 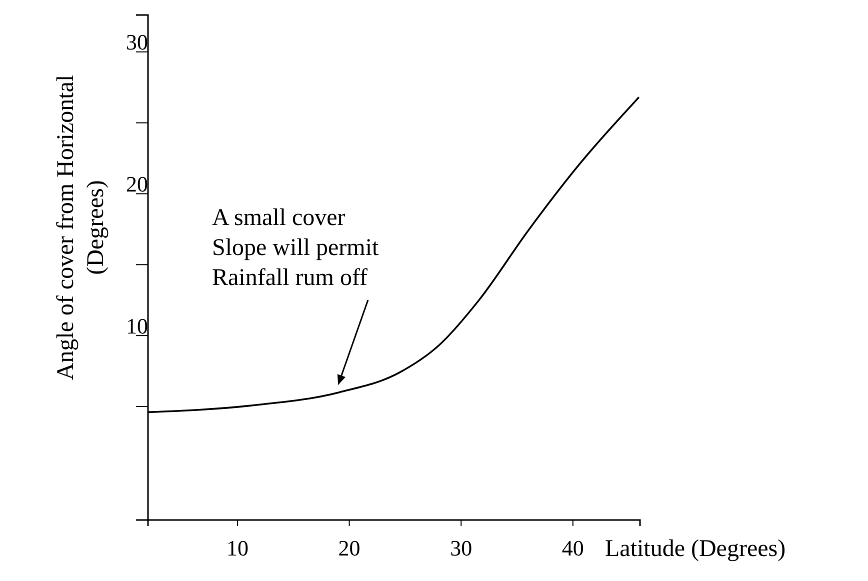 I want to click on x-tick-label: 10, so click(x=237, y=548).